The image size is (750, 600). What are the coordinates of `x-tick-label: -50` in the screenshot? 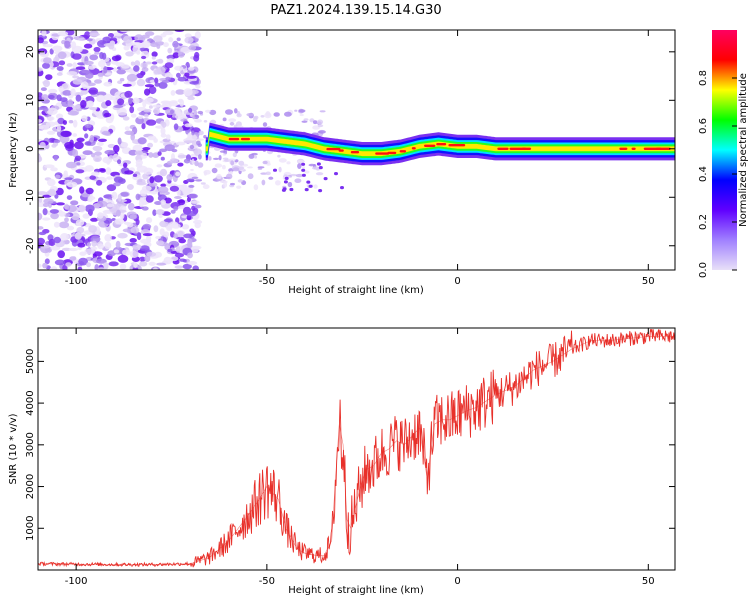 It's located at (267, 281).